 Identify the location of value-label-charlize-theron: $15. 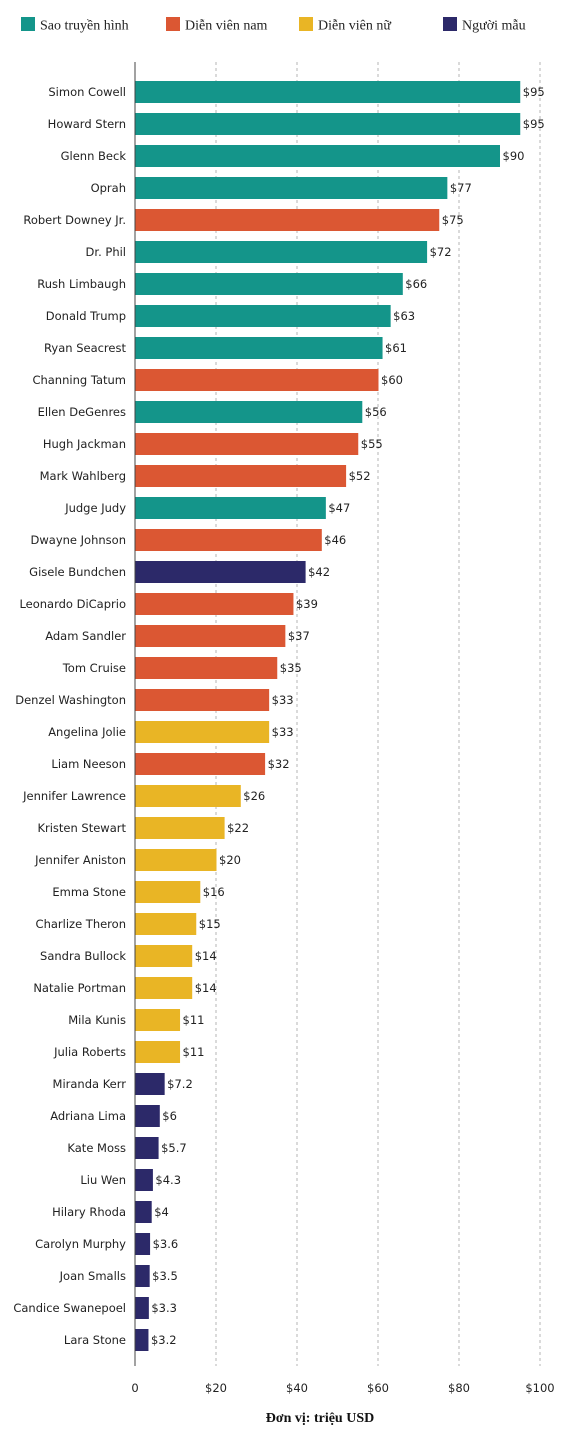
(210, 924).